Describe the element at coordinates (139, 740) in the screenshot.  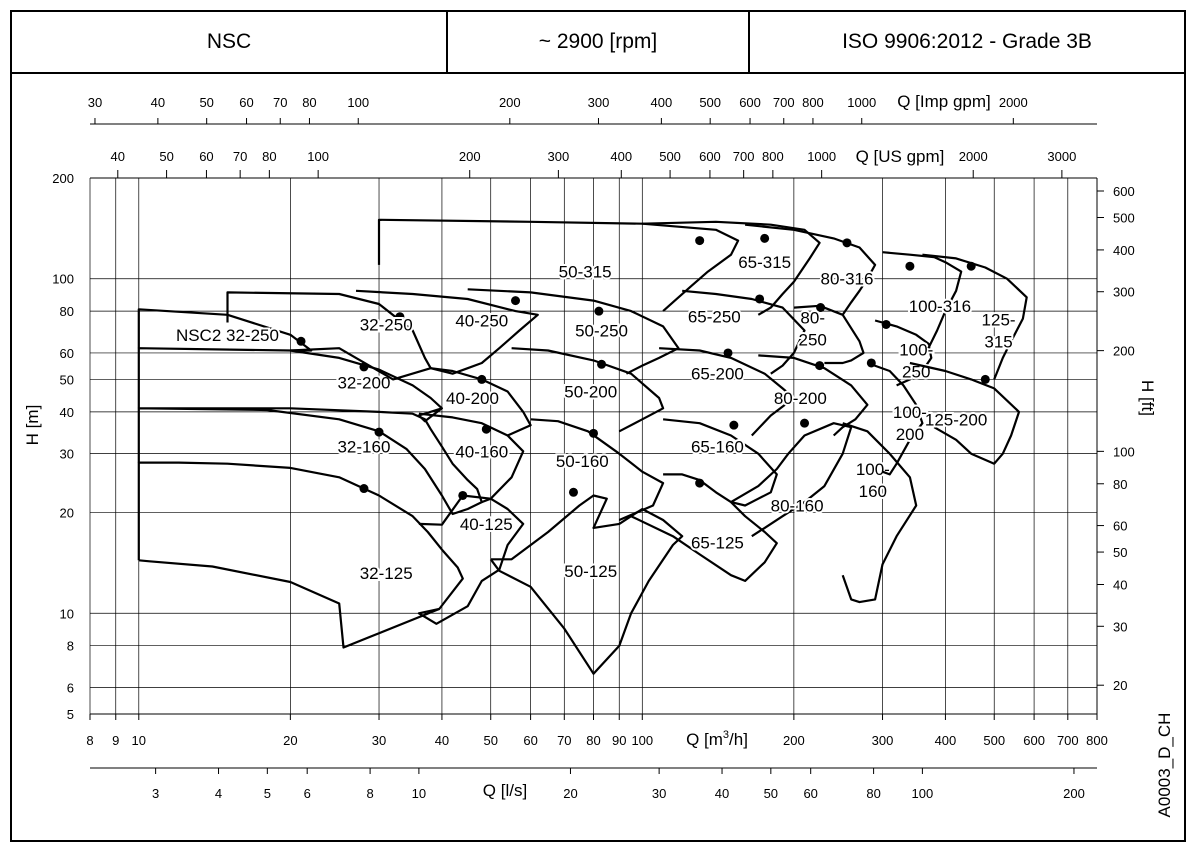
I see `tick-label-x-m3h: 10` at that location.